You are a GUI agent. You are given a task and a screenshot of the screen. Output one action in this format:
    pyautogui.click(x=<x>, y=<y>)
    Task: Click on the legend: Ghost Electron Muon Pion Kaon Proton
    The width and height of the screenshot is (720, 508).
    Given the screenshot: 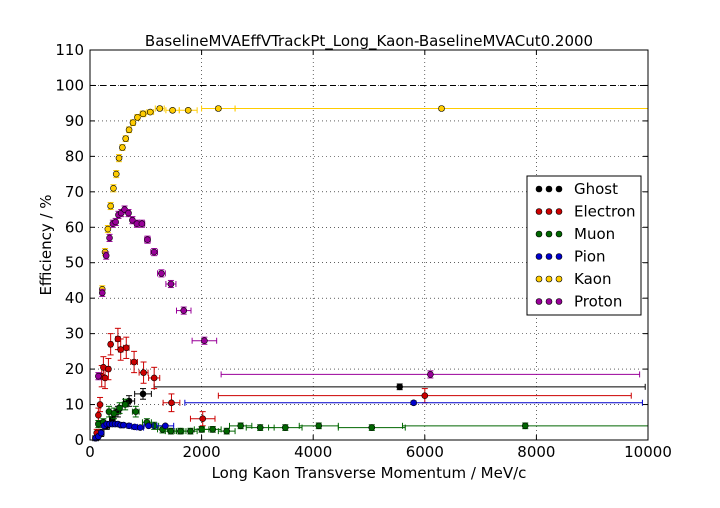 What is the action you would take?
    pyautogui.click(x=584, y=245)
    